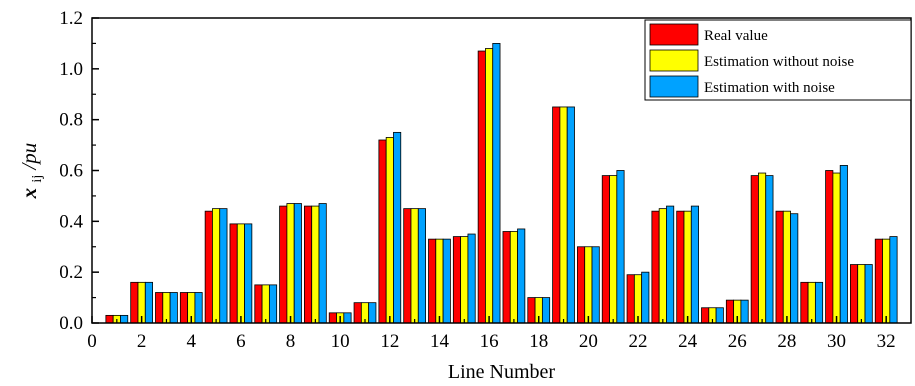 Image resolution: width=915 pixels, height=386 pixels. What do you see at coordinates (142, 341) in the screenshot?
I see `x-tick-label: 2` at bounding box center [142, 341].